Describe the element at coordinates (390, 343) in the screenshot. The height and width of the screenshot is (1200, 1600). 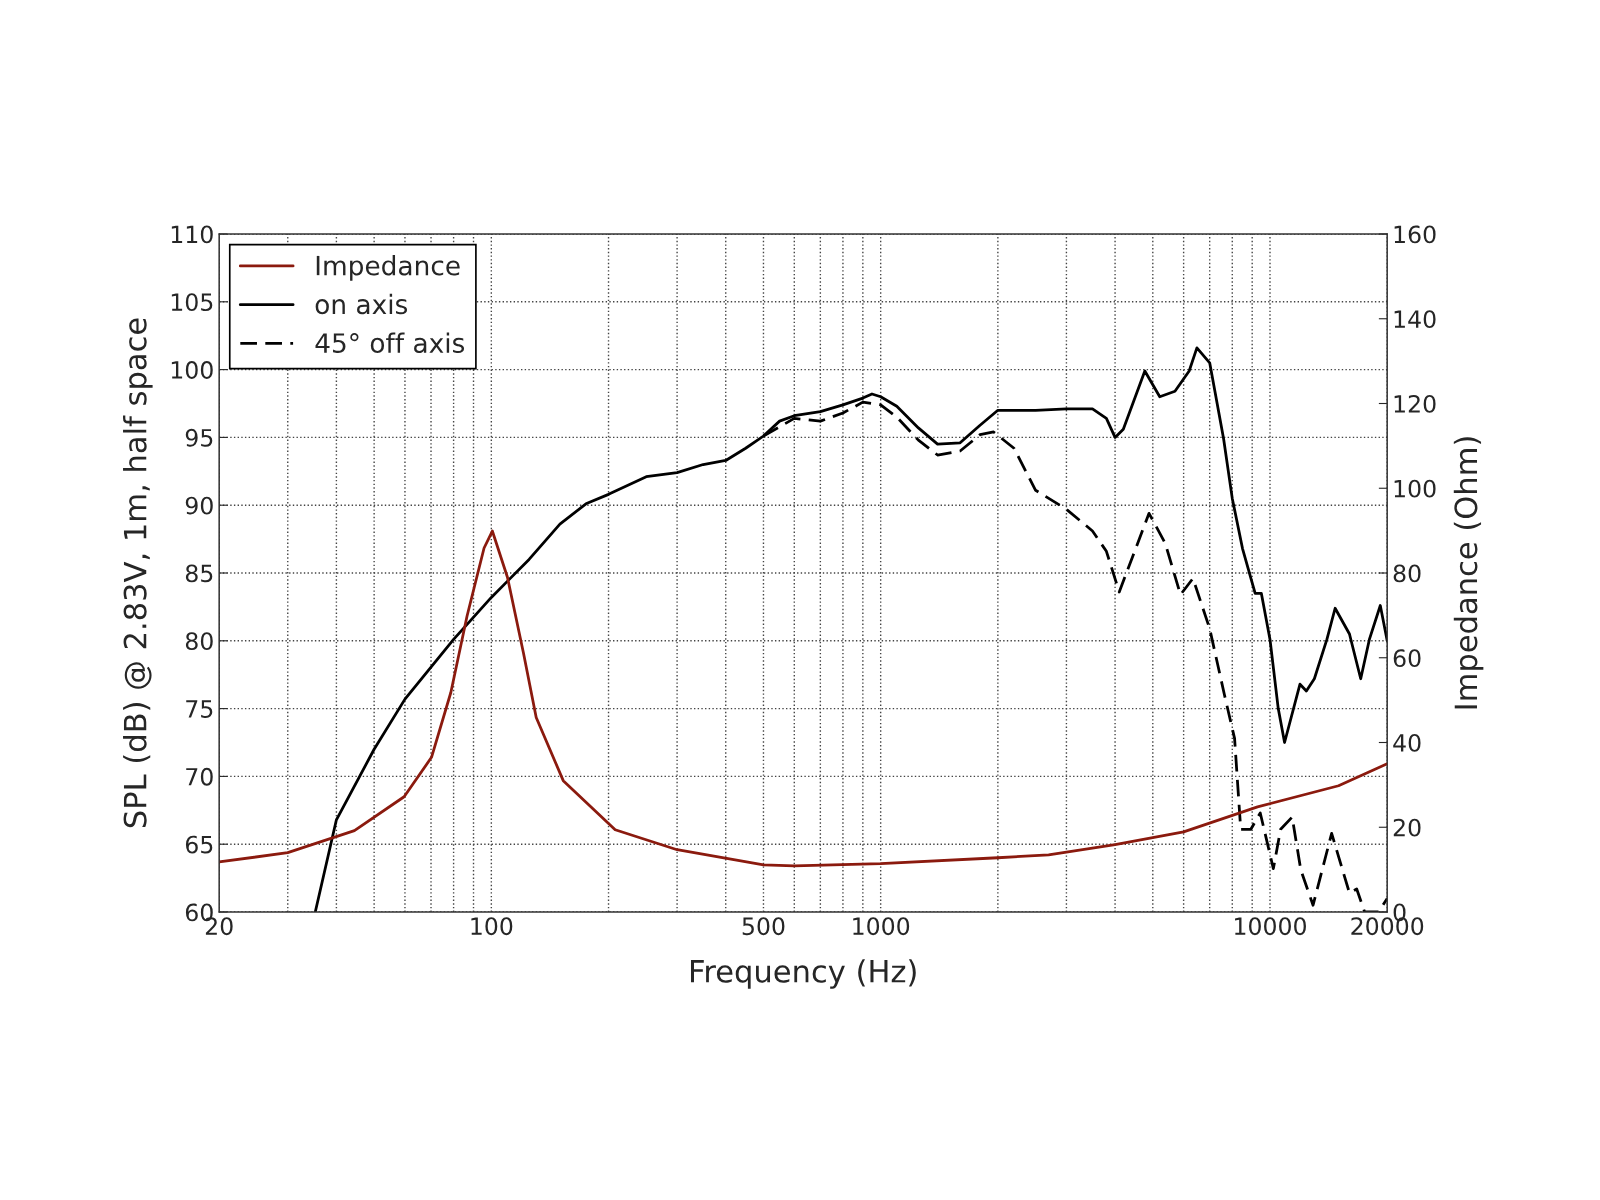
I see `legend-label: 45° off axis` at that location.